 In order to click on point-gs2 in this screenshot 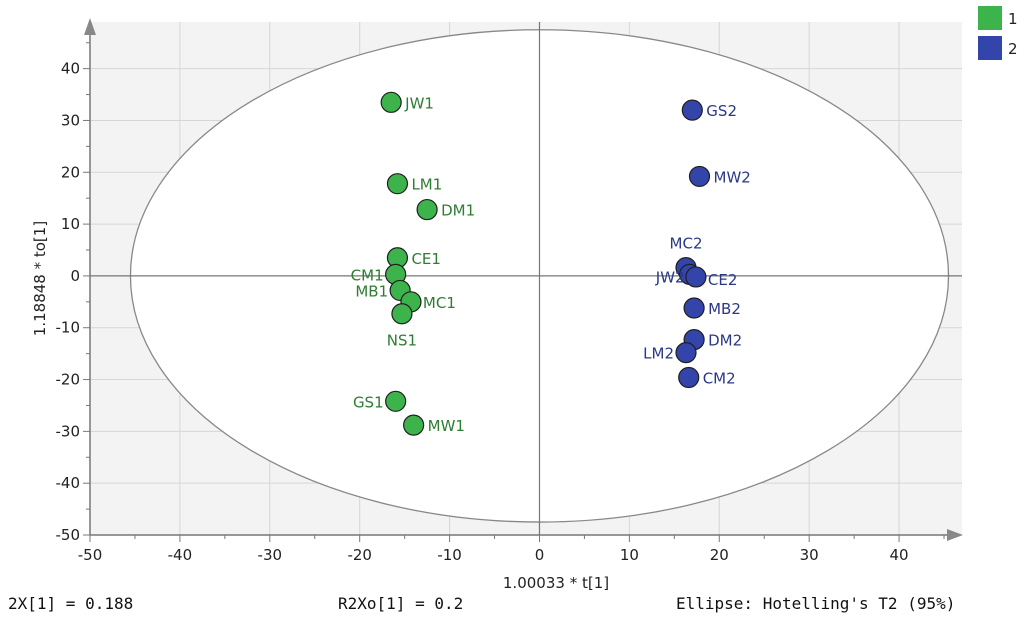, I will do `click(692, 110)`.